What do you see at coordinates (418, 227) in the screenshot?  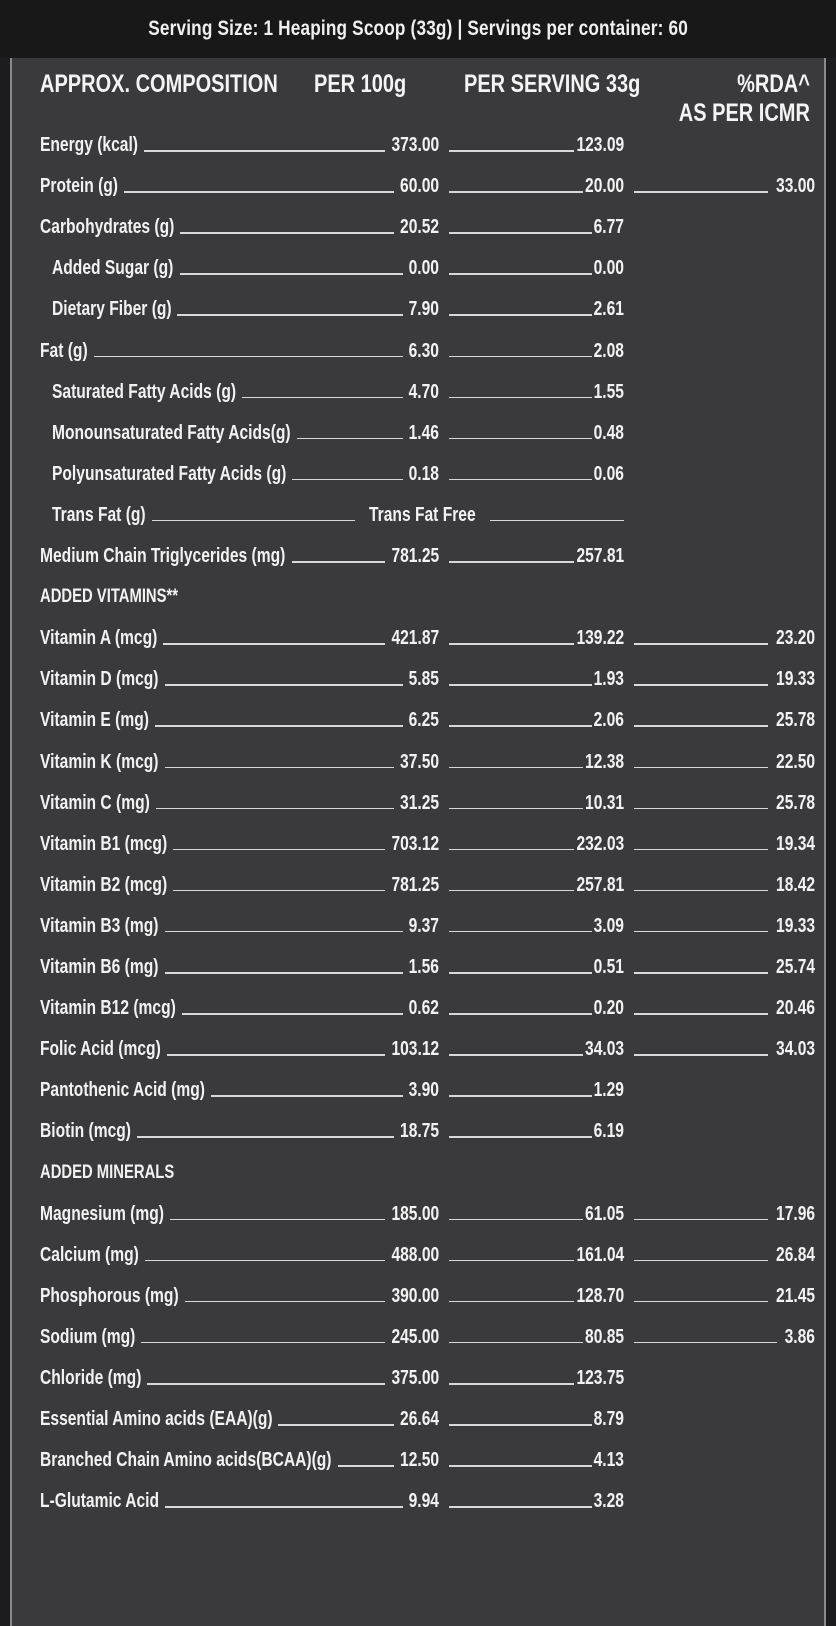 I see `nutrient-row: Carbohydrates (g) 20.52 6.77` at bounding box center [418, 227].